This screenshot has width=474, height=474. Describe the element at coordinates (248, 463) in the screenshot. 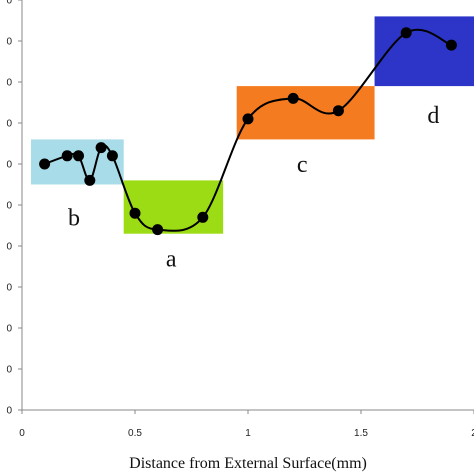

I see `x-axis-label: Distance from External Surface(mm)` at that location.